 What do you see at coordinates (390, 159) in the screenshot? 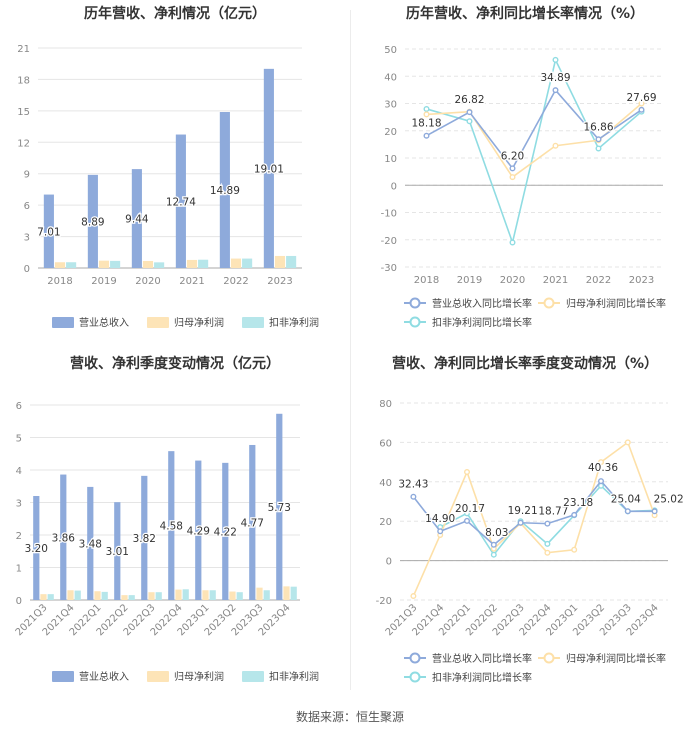
I see `y-tick-label: 10` at bounding box center [390, 159].